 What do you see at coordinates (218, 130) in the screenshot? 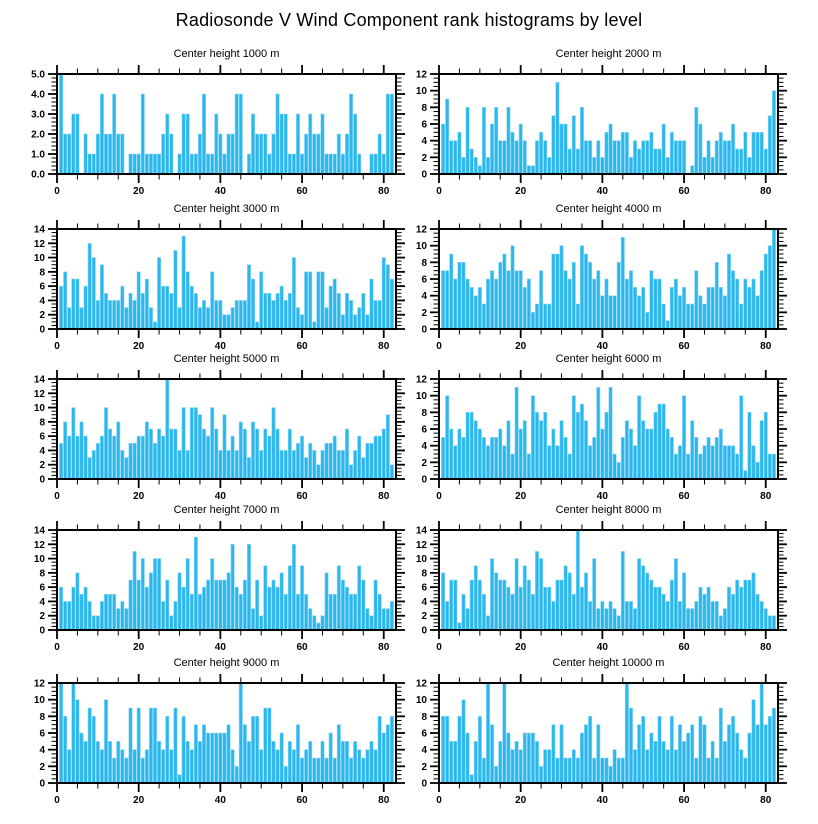
I see `histogram-plot-1000m: 0.0 1.0 2.0 3.0 4.0 5.0 0 20 40 60 80` at bounding box center [218, 130].